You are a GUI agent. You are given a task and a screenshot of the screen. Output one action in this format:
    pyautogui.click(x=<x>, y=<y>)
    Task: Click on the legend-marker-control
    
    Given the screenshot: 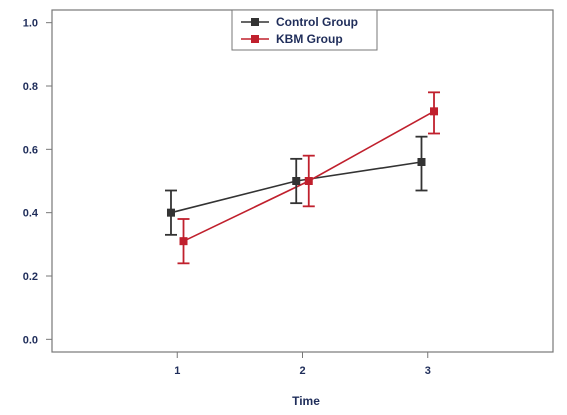 What is the action you would take?
    pyautogui.click(x=255, y=22)
    